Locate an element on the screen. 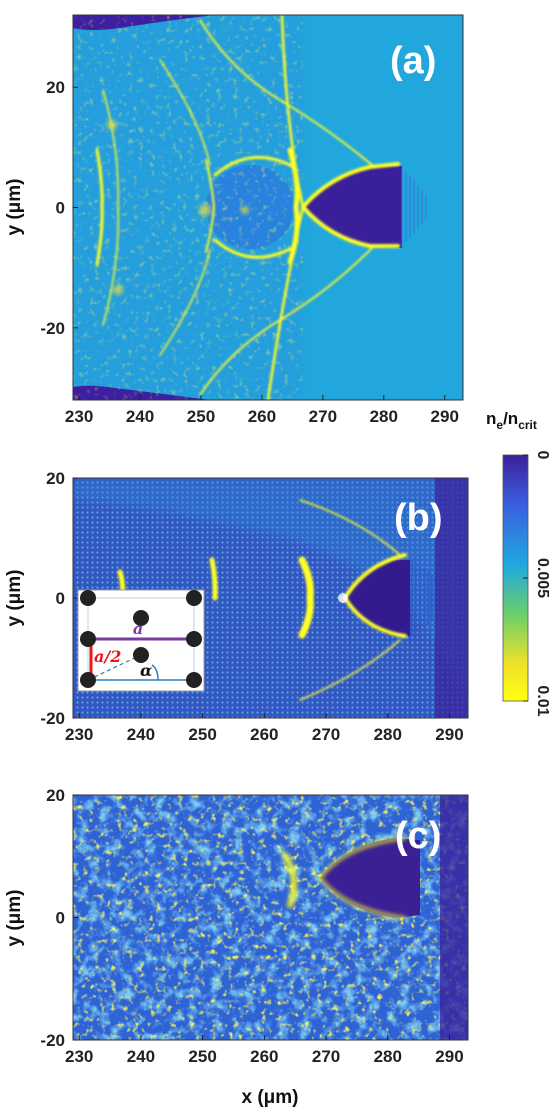 The image size is (558, 1120). panel-a-ylabel: y (μm) is located at coordinates (14, 206).